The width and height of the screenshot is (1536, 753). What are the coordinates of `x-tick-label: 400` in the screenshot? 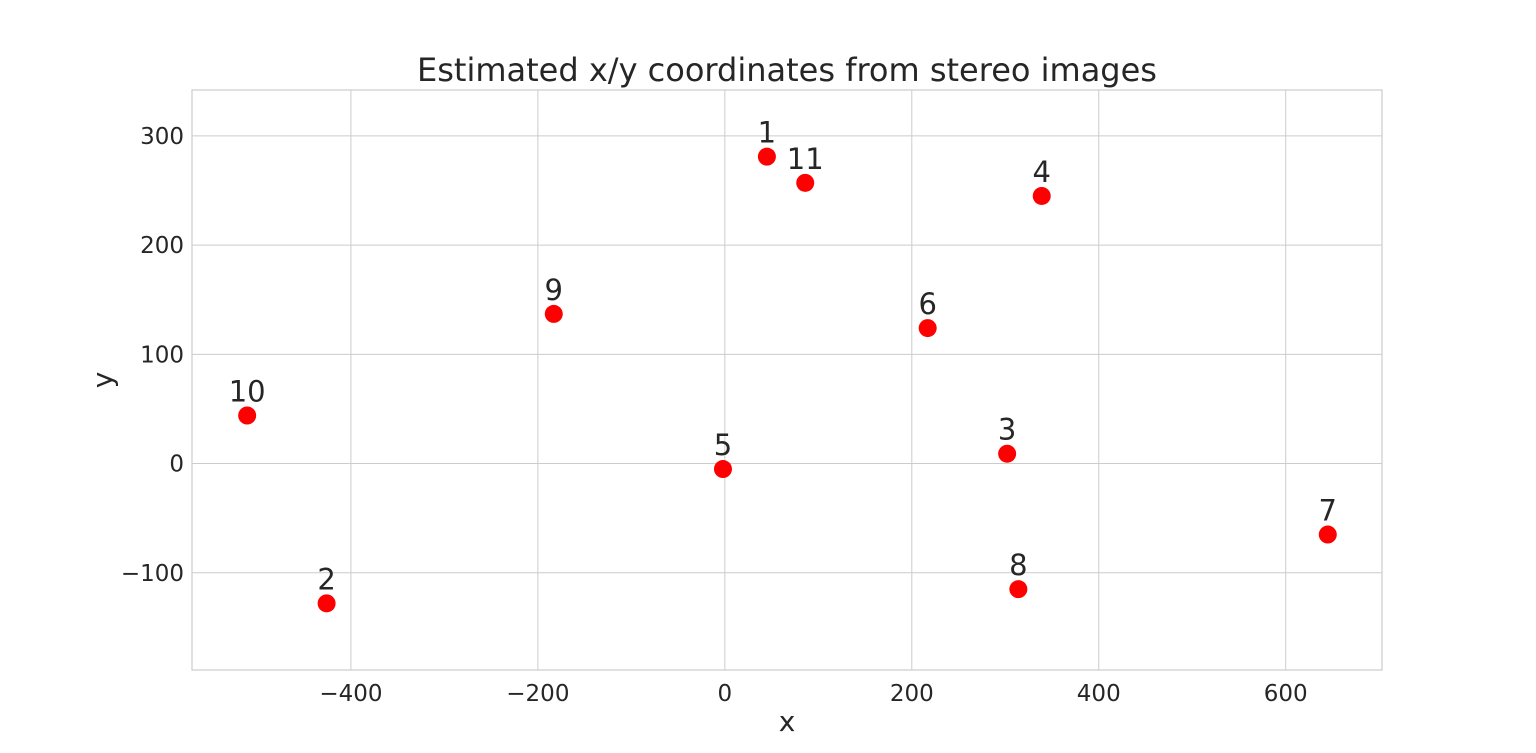 It's located at (1099, 694).